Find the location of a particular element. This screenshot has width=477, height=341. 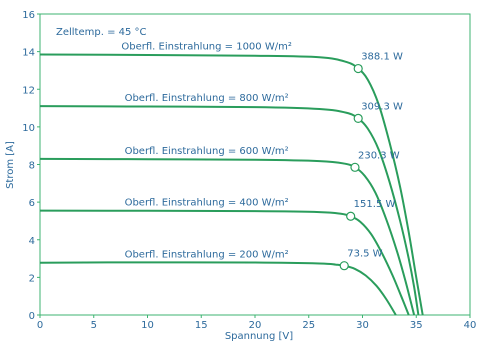

y-axis-ticks: 0 2 4 6 8 10 12 14 16 is located at coordinates (31, 166).